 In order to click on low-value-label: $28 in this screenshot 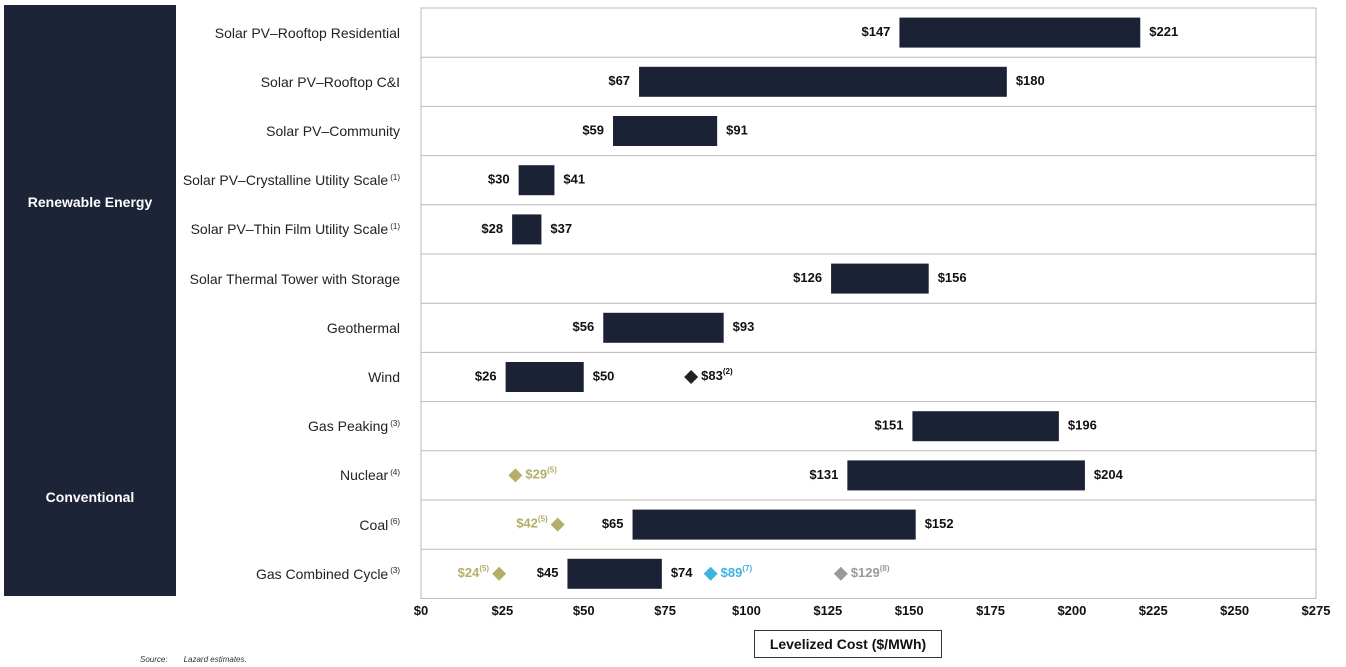, I will do `click(492, 228)`.